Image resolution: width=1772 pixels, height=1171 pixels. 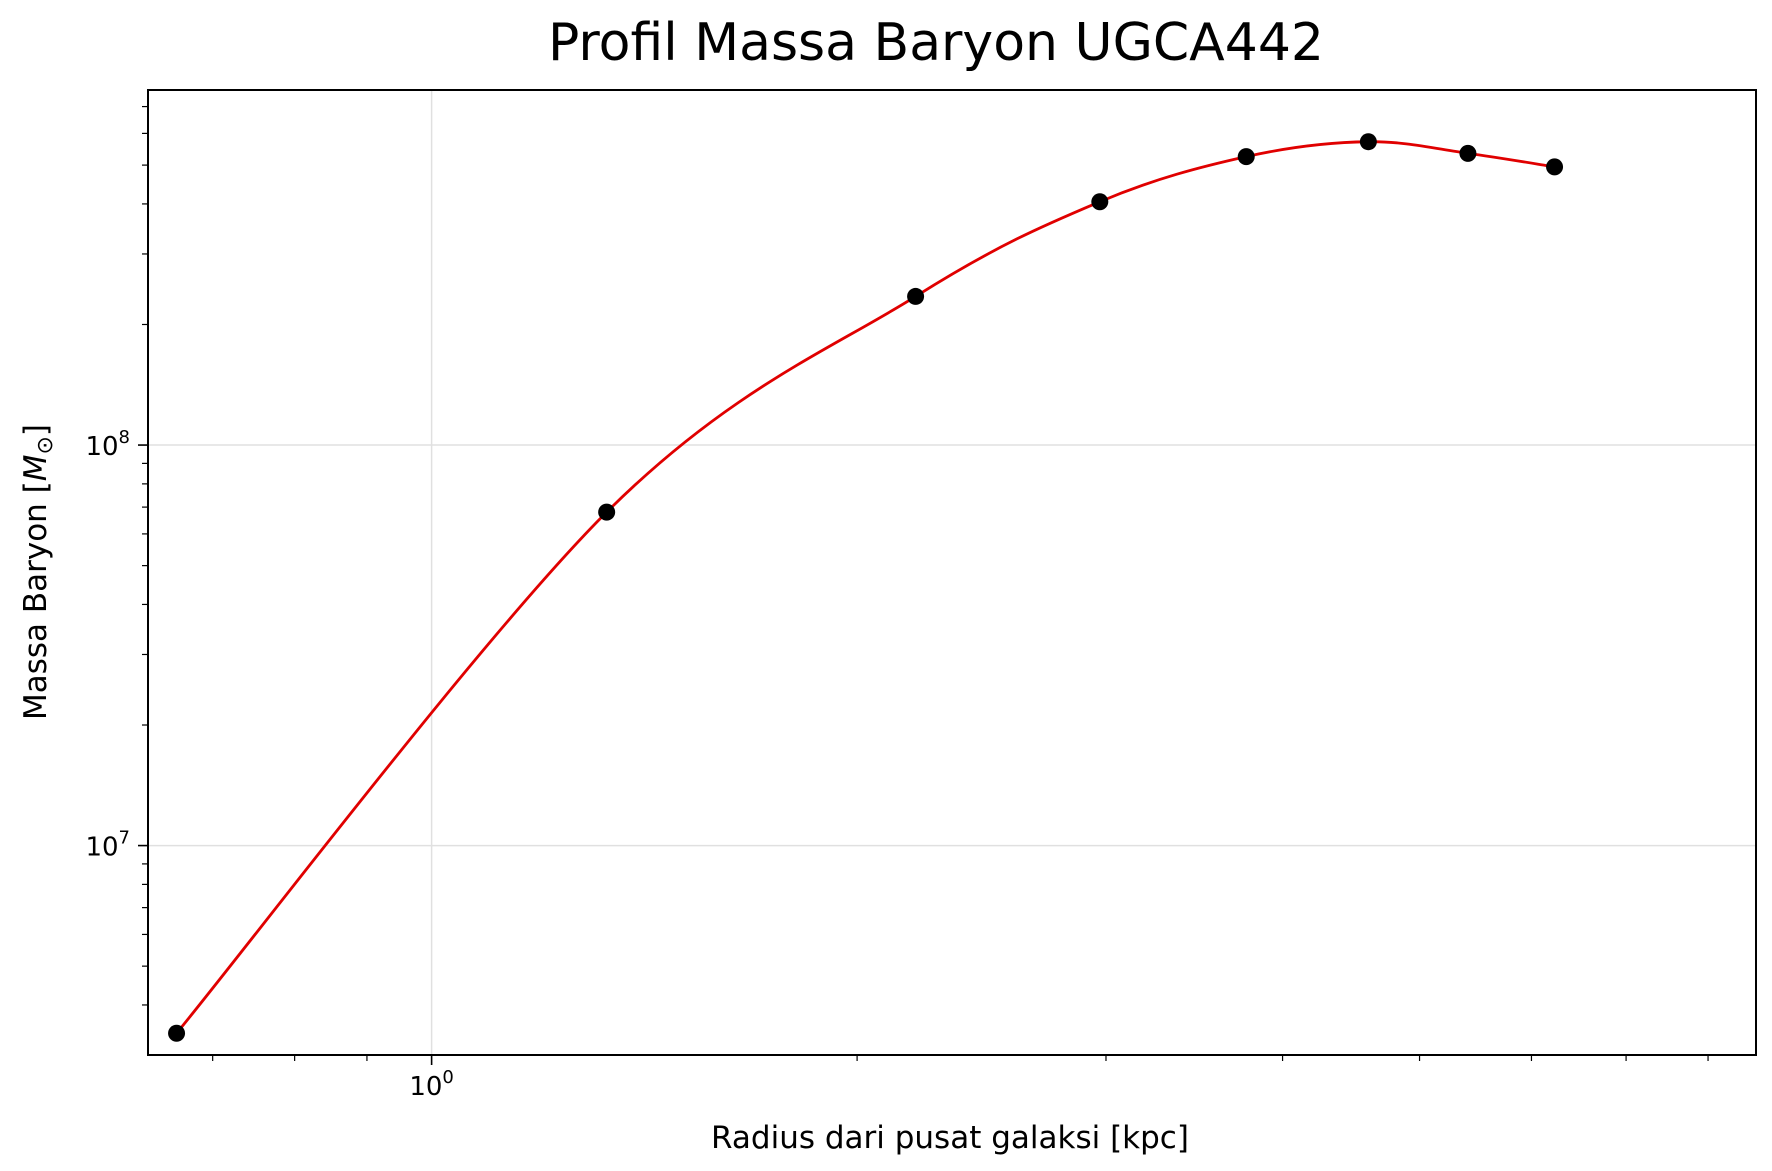 What do you see at coordinates (36, 600) in the screenshot?
I see `y-axis-title-text: Massa Baryon [` at bounding box center [36, 600].